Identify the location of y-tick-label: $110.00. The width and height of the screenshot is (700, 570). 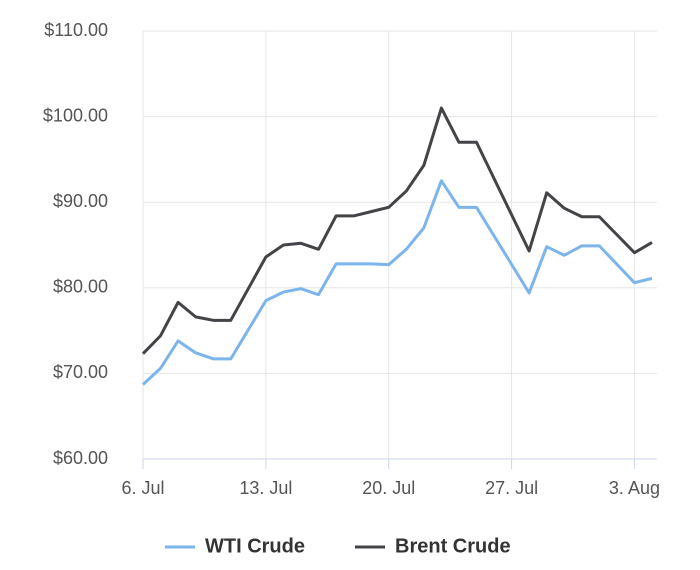
(76, 30).